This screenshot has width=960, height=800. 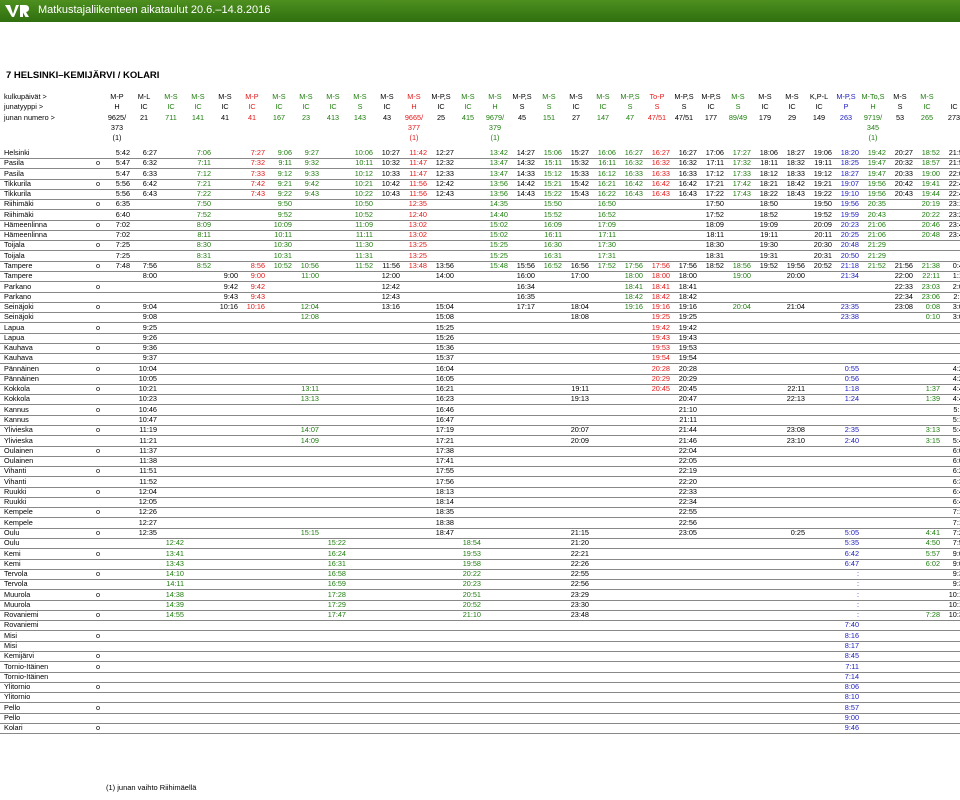 What do you see at coordinates (819, 117) in the screenshot?
I see `train-info-cell: 149` at bounding box center [819, 117].